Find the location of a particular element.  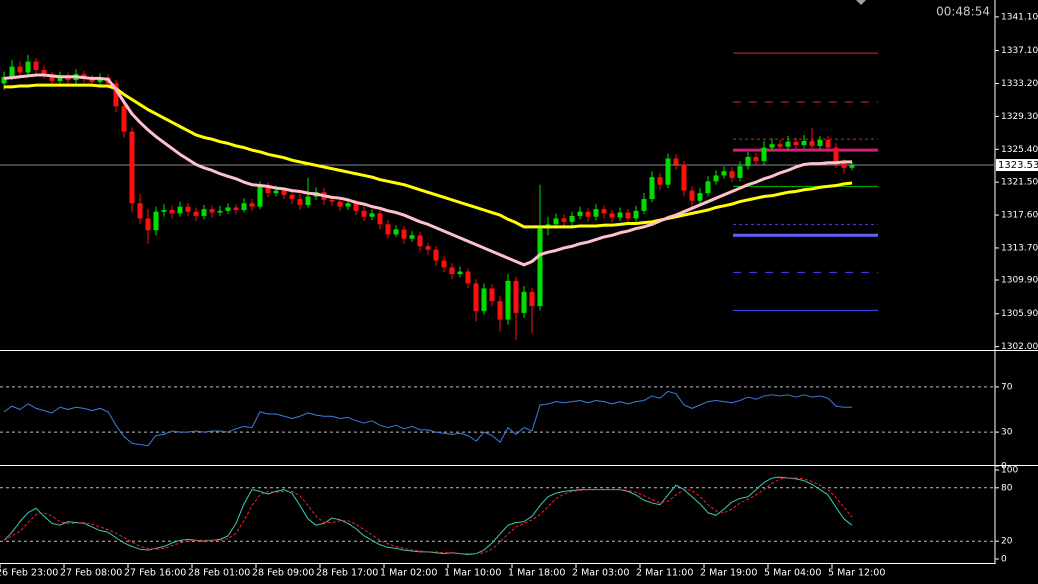

x-tick-label: 1 Mar 02:00 is located at coordinates (408, 573).